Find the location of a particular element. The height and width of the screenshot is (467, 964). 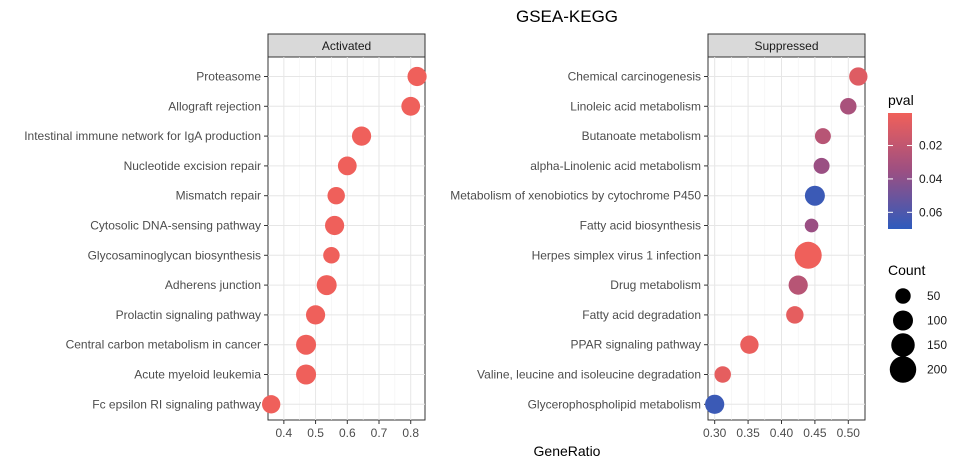

legend-count-label: 100 is located at coordinates (937, 321).